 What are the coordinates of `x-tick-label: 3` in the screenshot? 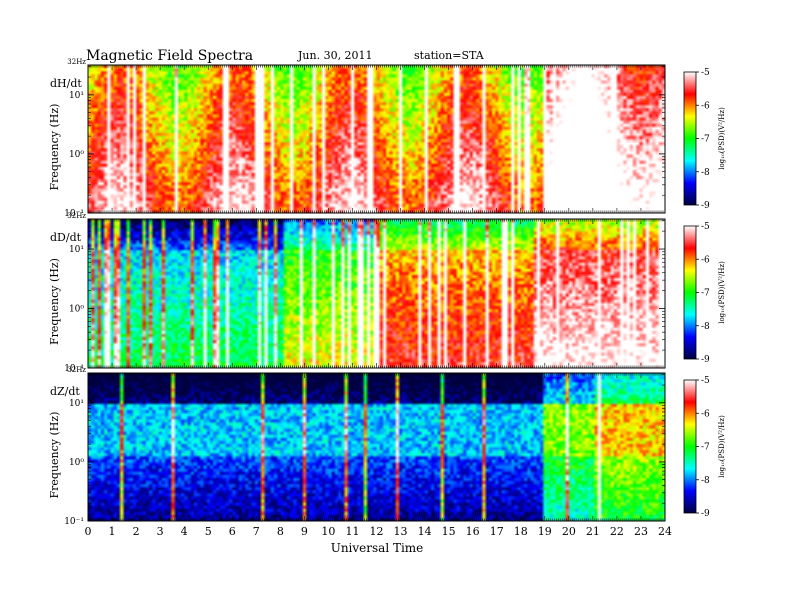 It's located at (160, 531).